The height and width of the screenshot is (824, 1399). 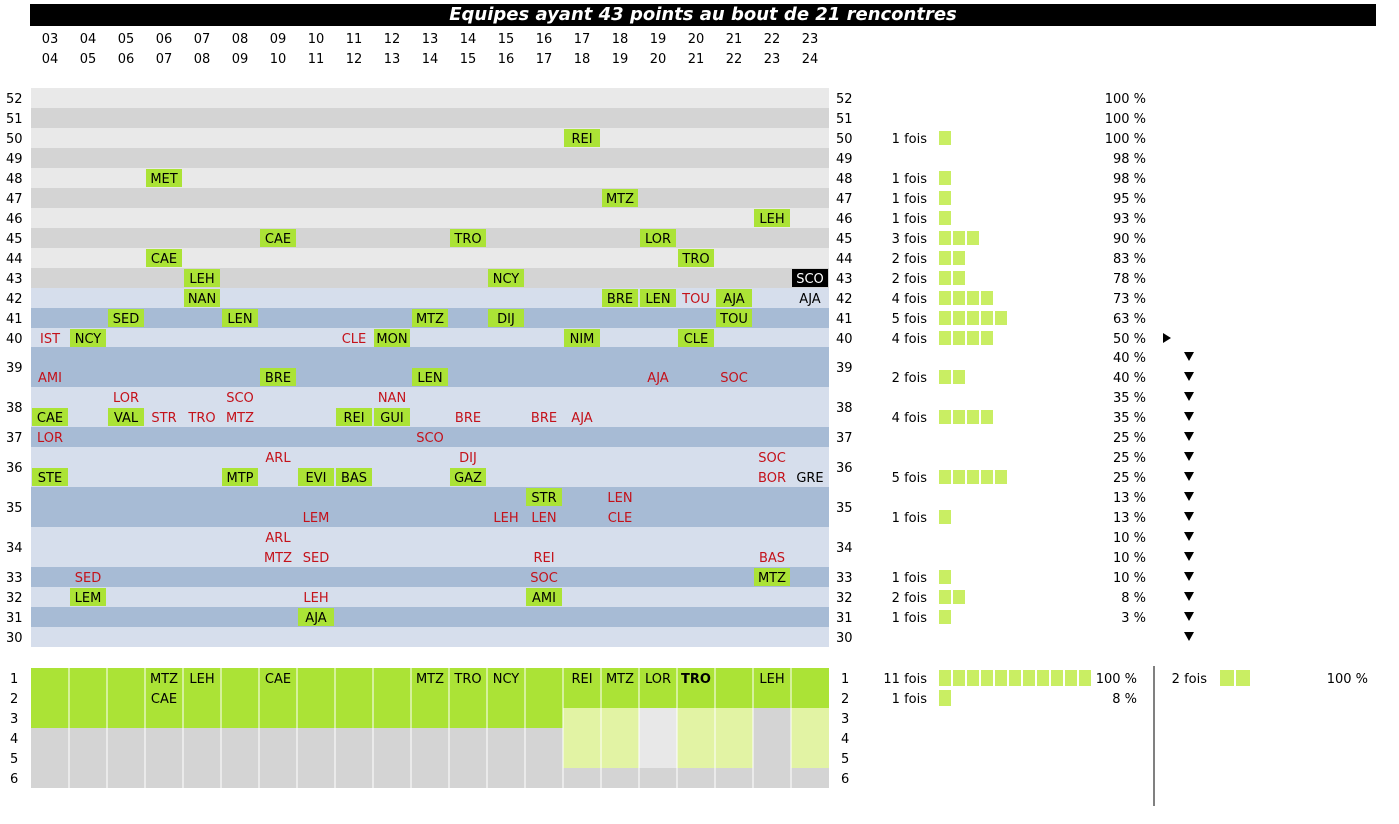 What do you see at coordinates (845, 759) in the screenshot?
I see `rank-label-right: 5` at bounding box center [845, 759].